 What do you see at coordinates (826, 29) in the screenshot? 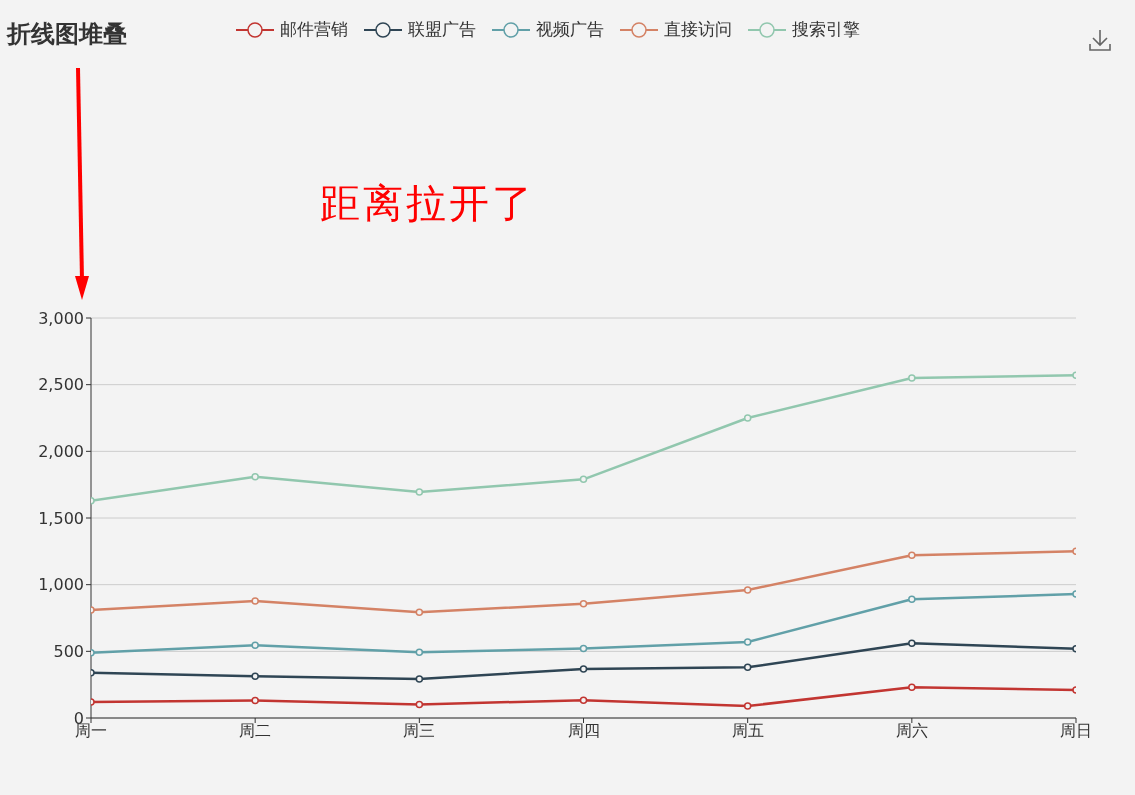
I see `legend-label: 搜索引擎` at bounding box center [826, 29].